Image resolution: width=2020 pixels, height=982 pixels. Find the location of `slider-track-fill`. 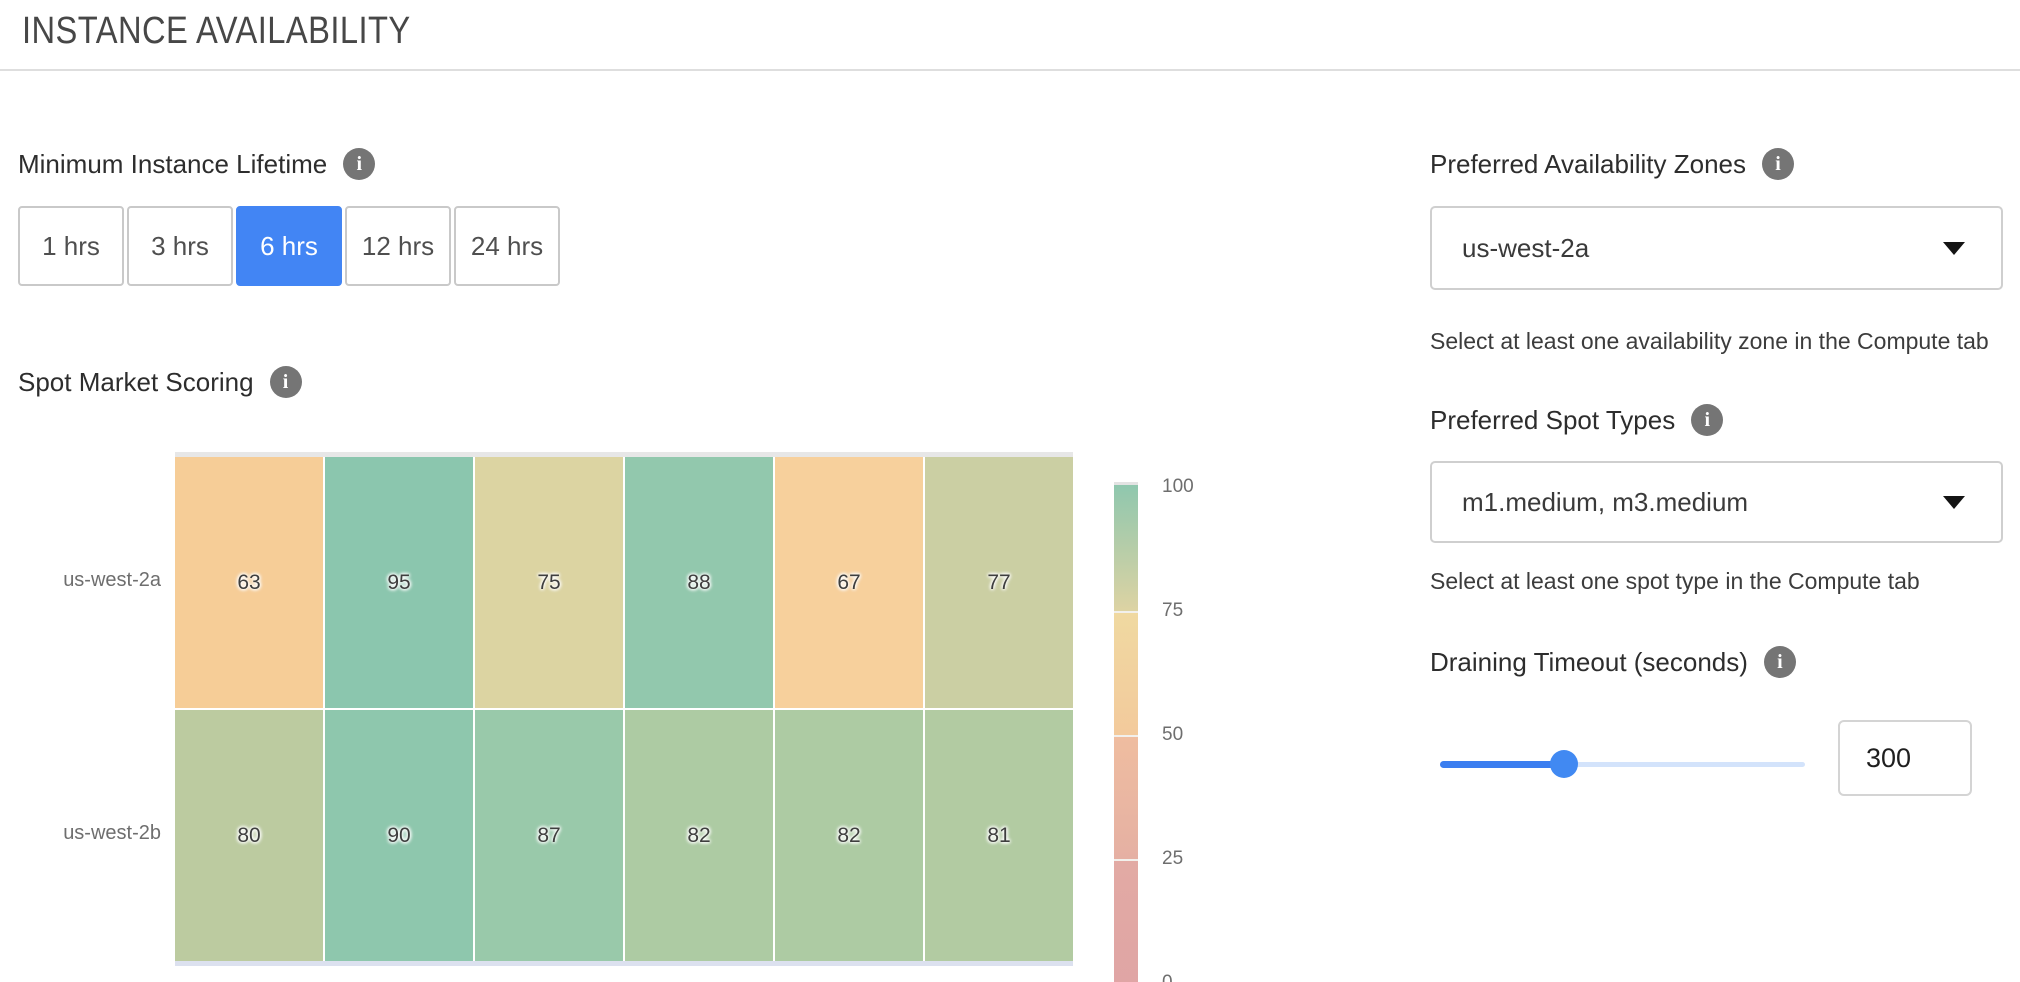

slider-track-fill is located at coordinates (1502, 764).